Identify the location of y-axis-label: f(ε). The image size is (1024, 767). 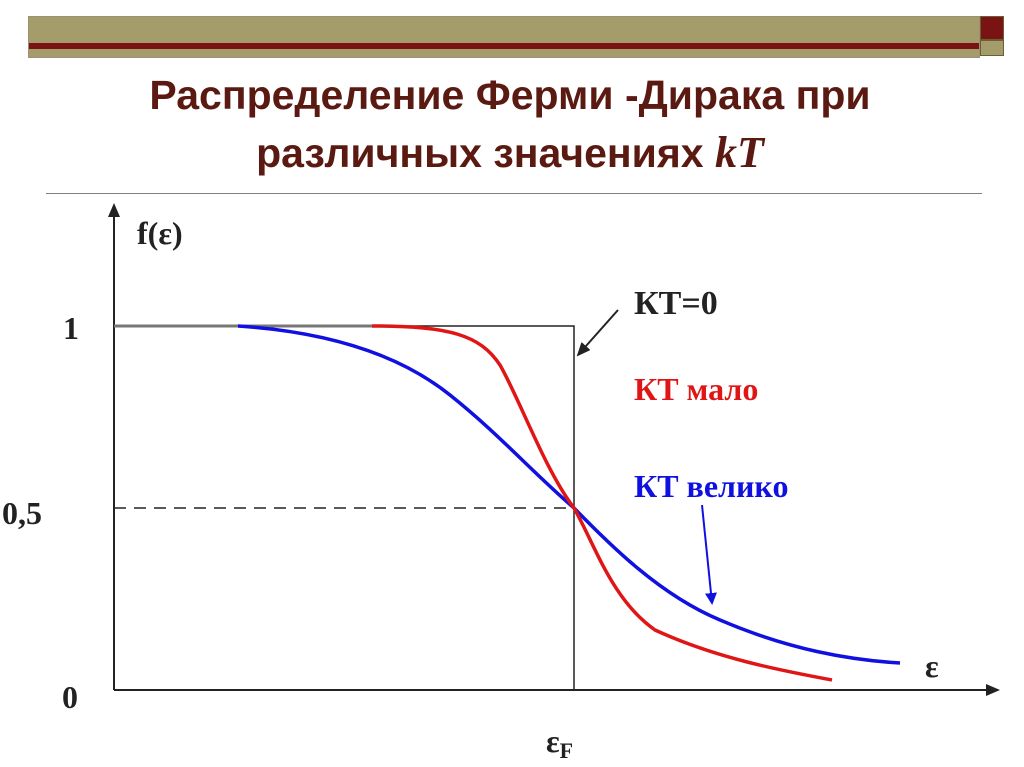
(160, 233).